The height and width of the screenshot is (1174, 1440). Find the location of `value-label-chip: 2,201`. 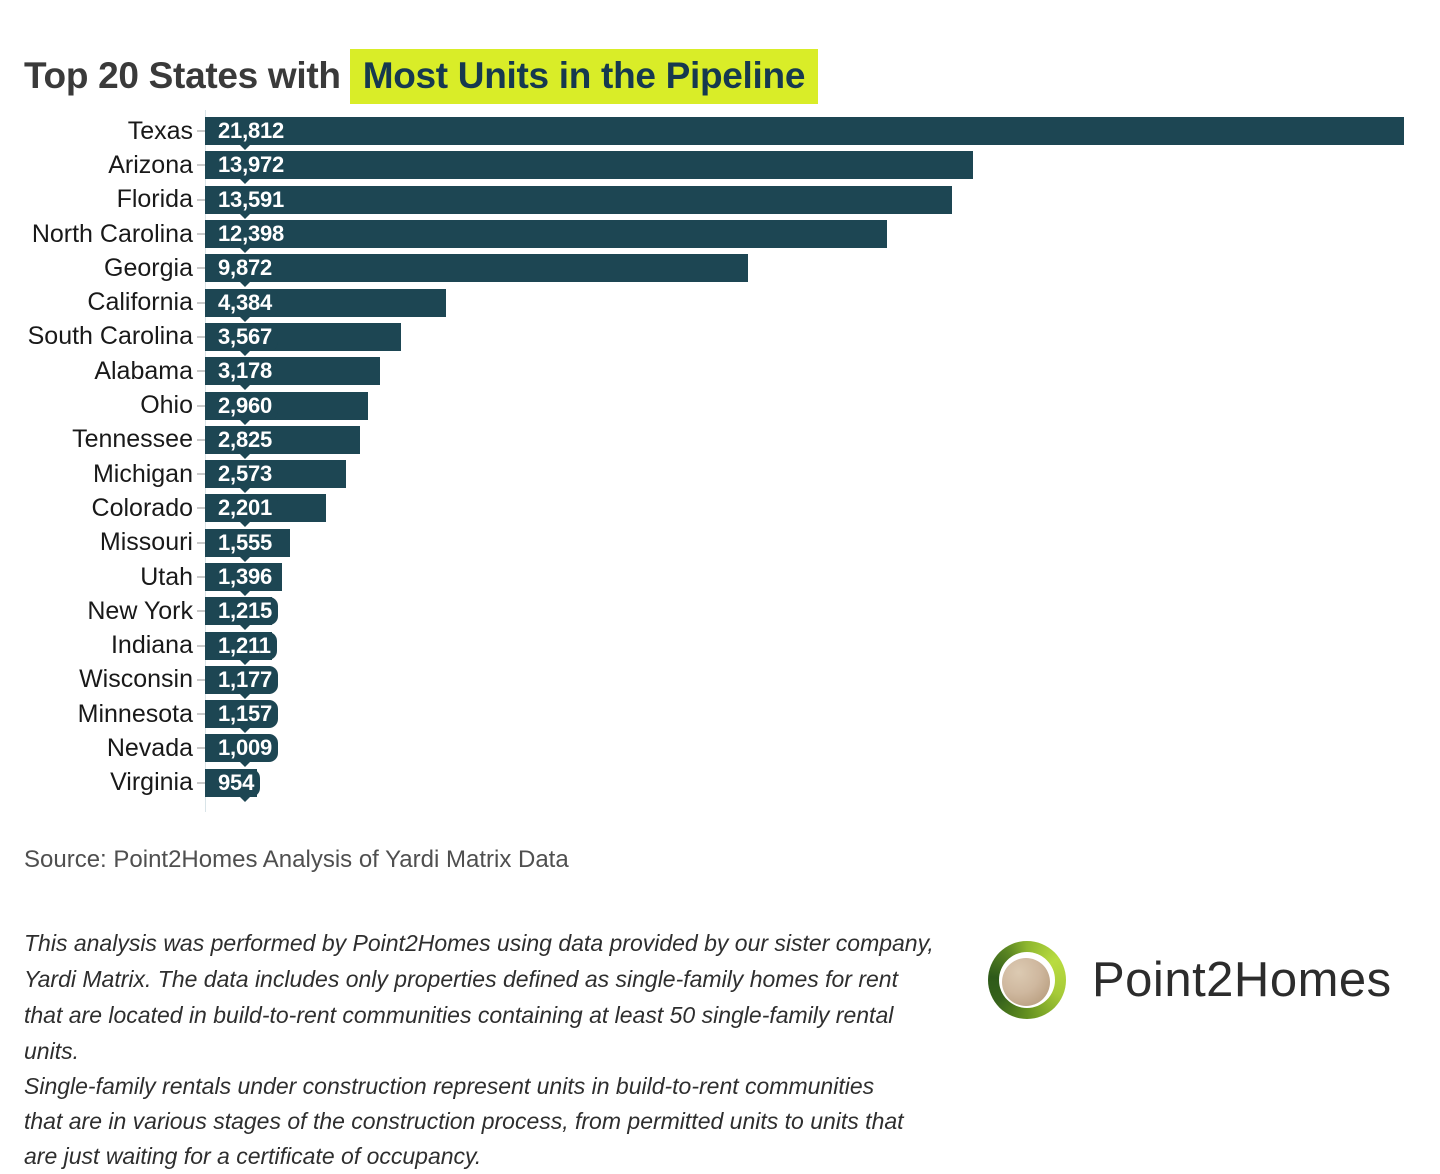

value-label-chip: 2,201 is located at coordinates (242, 508).